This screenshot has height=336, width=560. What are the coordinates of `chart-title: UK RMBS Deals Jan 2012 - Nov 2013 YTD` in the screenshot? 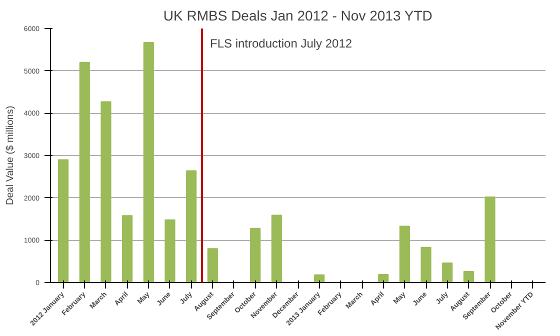 It's located at (297, 16).